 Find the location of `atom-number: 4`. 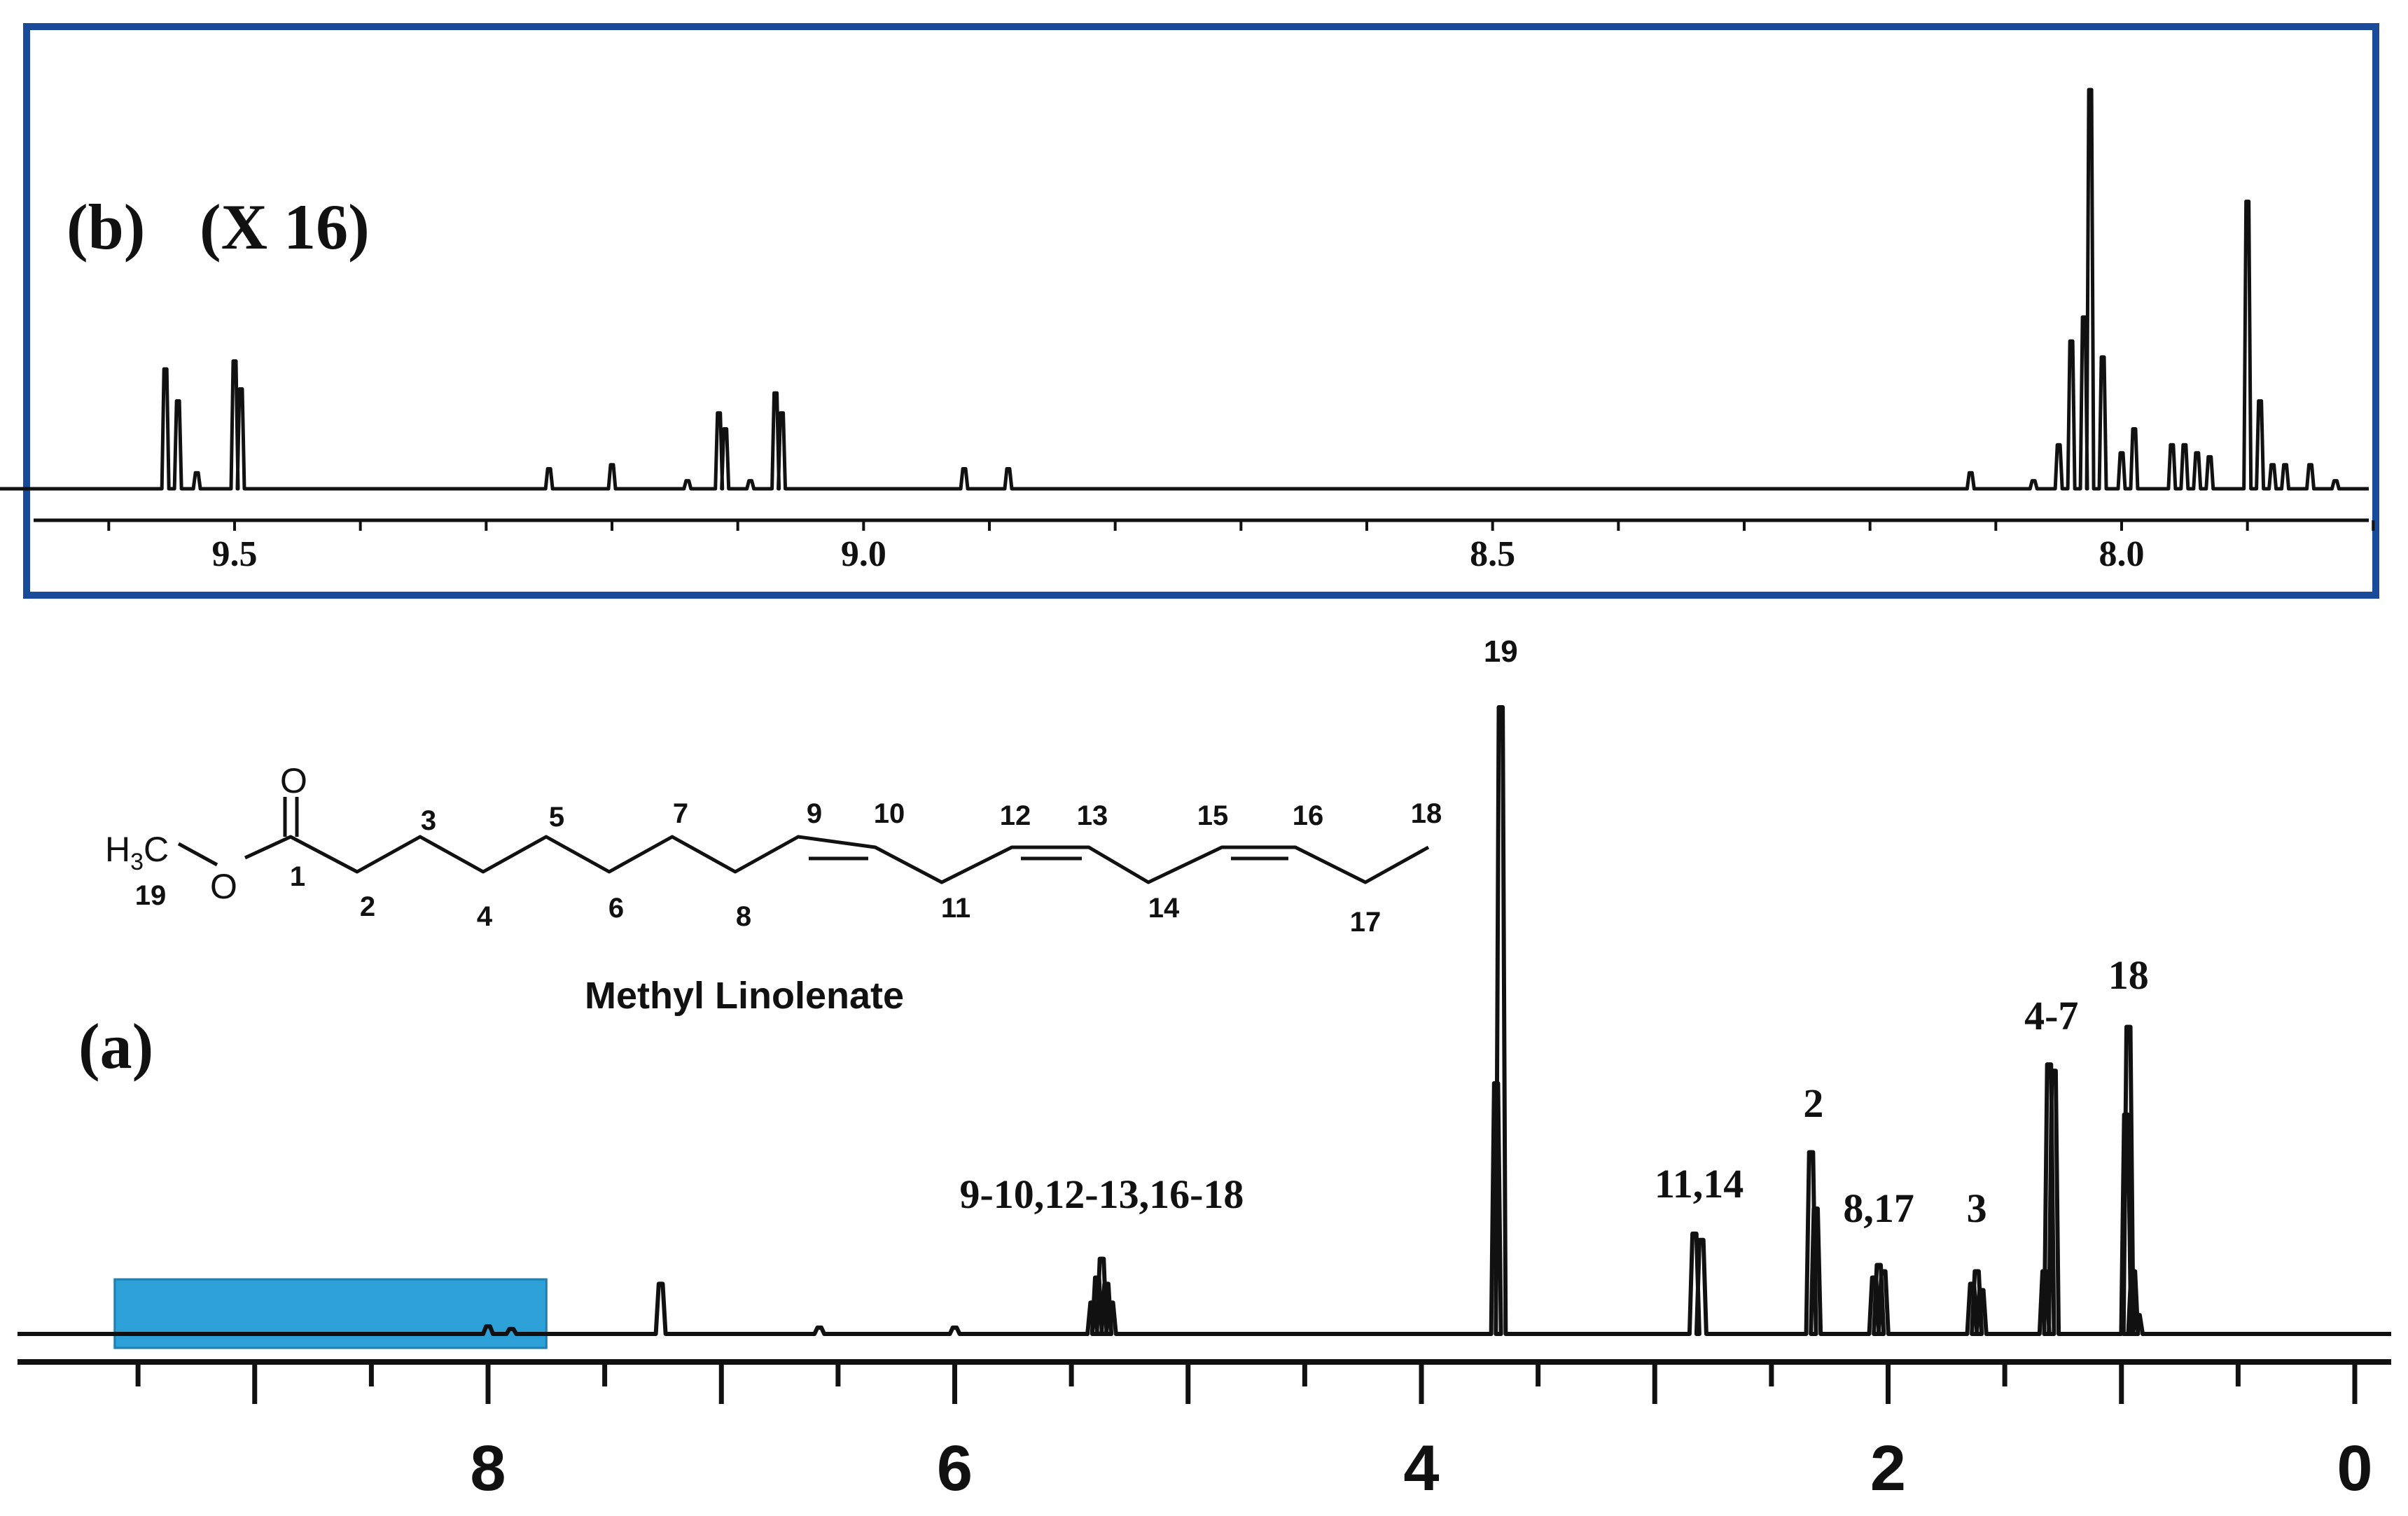

atom-number: 4 is located at coordinates (485, 916).